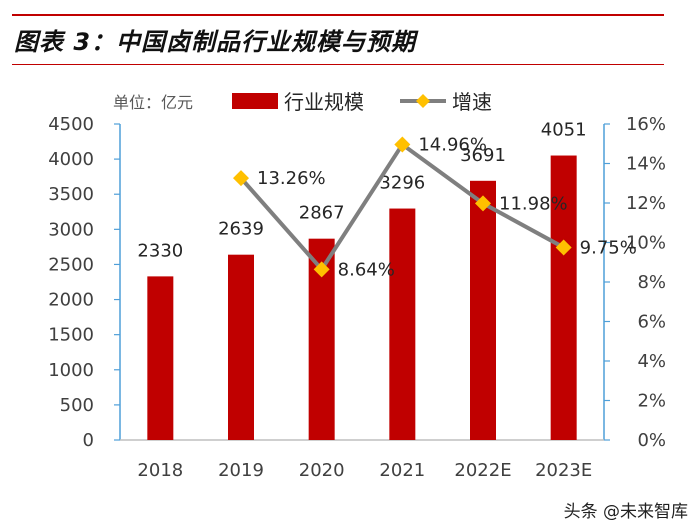  I want to click on watermark: 头条 @未来智库, so click(625, 512).